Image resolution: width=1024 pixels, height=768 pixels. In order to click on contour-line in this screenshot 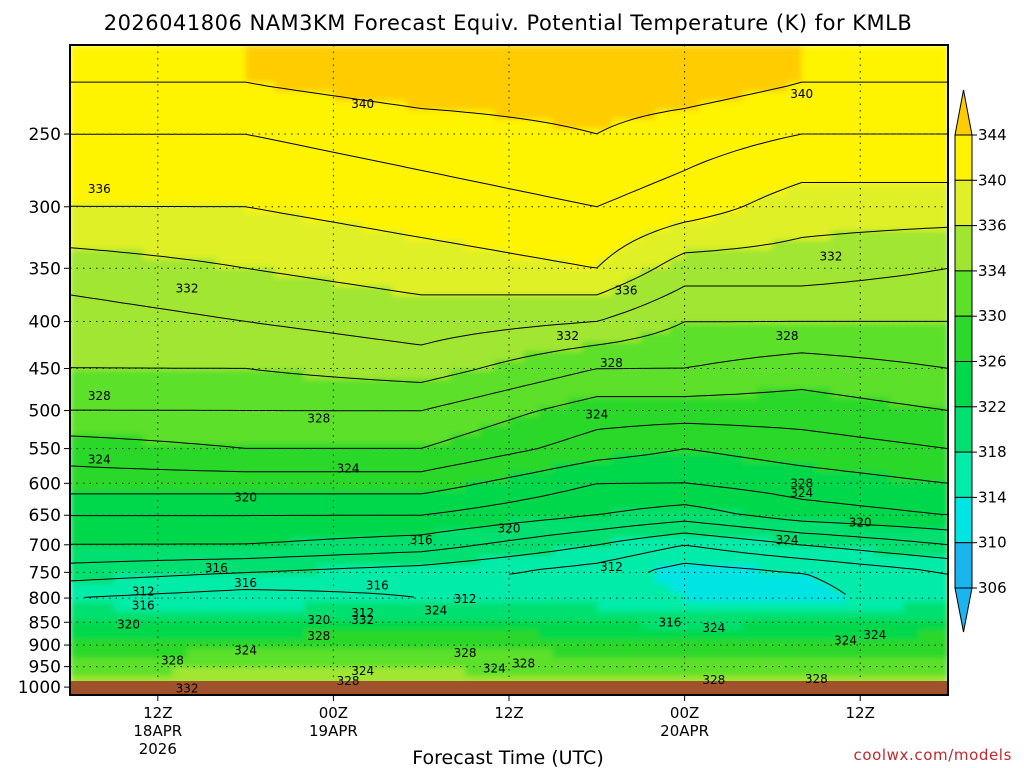, I will do `click(746, 578)`.